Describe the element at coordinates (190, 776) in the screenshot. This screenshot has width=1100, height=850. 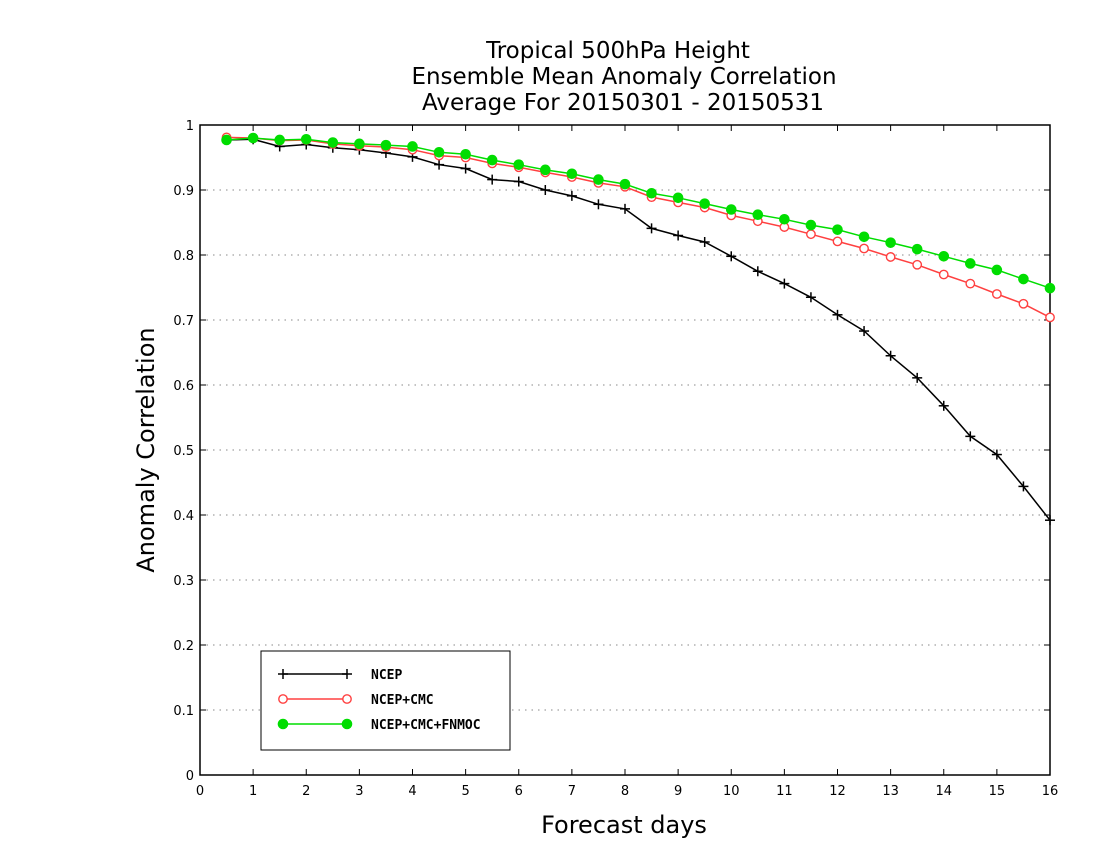
I see `y-tick-label: 0` at that location.